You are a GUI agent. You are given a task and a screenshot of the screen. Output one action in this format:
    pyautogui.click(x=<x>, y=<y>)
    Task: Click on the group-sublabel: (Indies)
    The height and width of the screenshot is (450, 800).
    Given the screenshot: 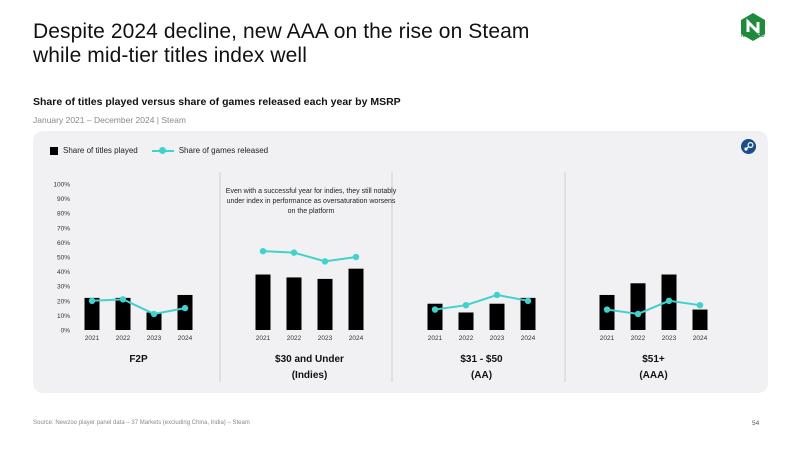 What is the action you would take?
    pyautogui.click(x=309, y=375)
    